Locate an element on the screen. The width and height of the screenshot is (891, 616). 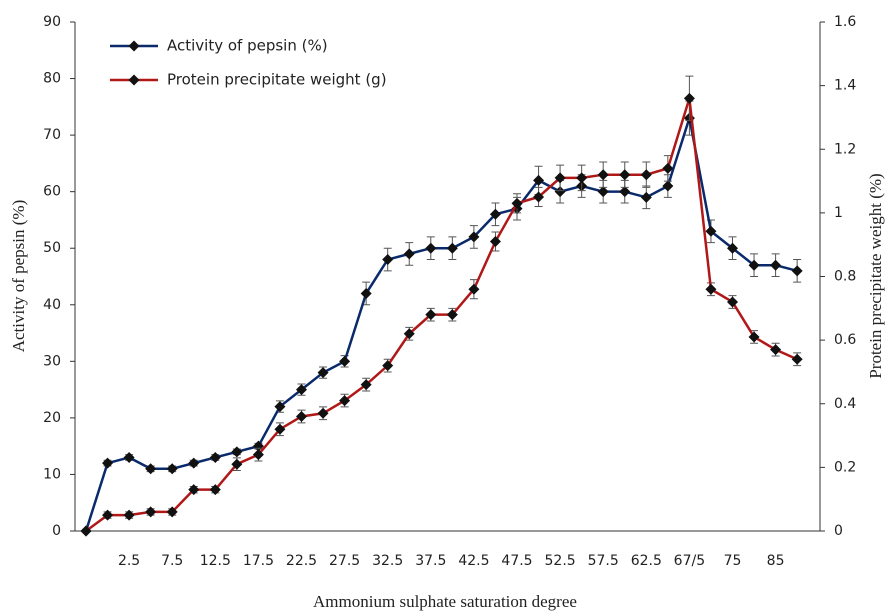
y-axis-title: Activity of pepsin (%) is located at coordinates (18, 276).